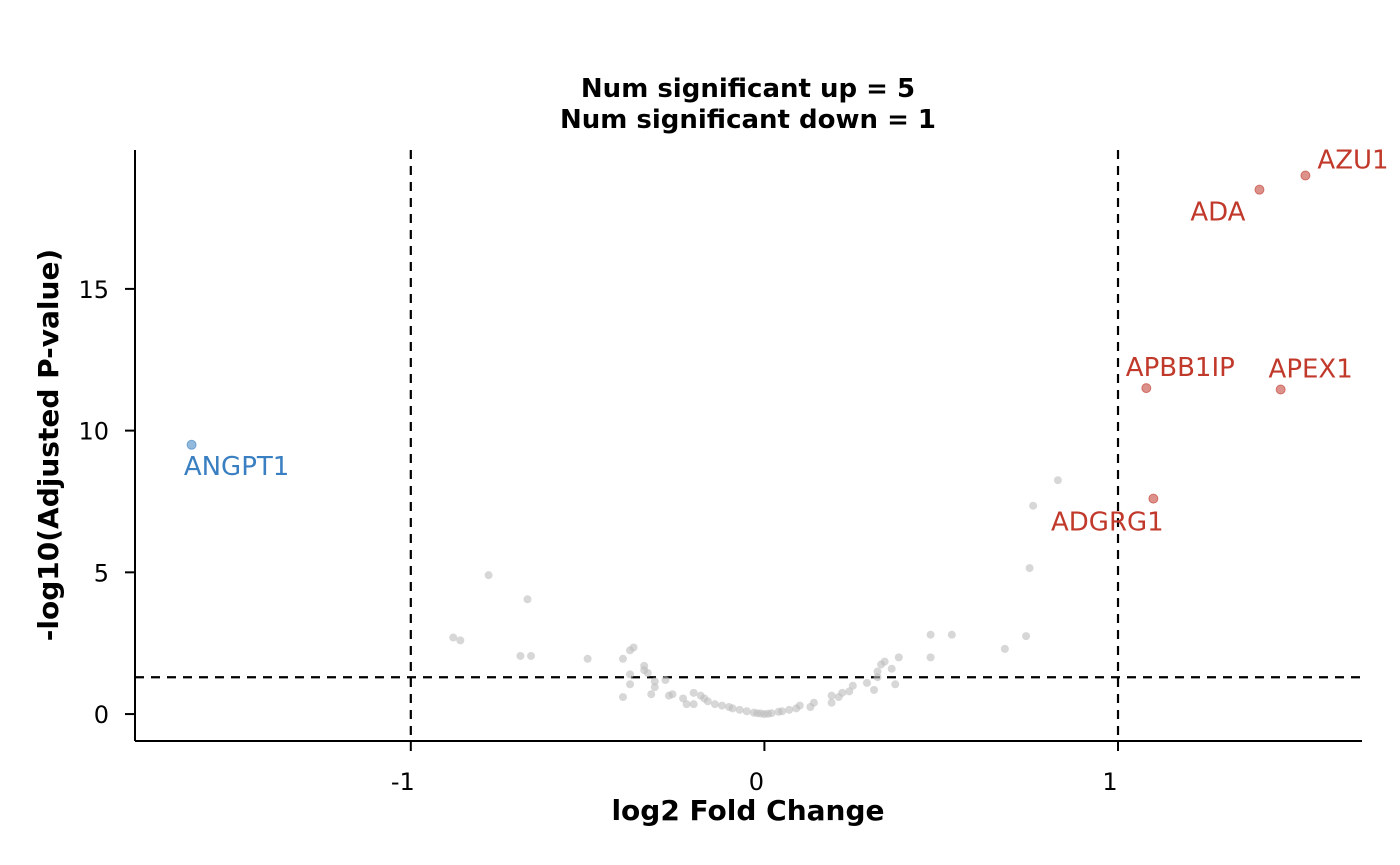  Describe the element at coordinates (748, 120) in the screenshot. I see `chart-title-line-2: Num significant down = 1` at that location.